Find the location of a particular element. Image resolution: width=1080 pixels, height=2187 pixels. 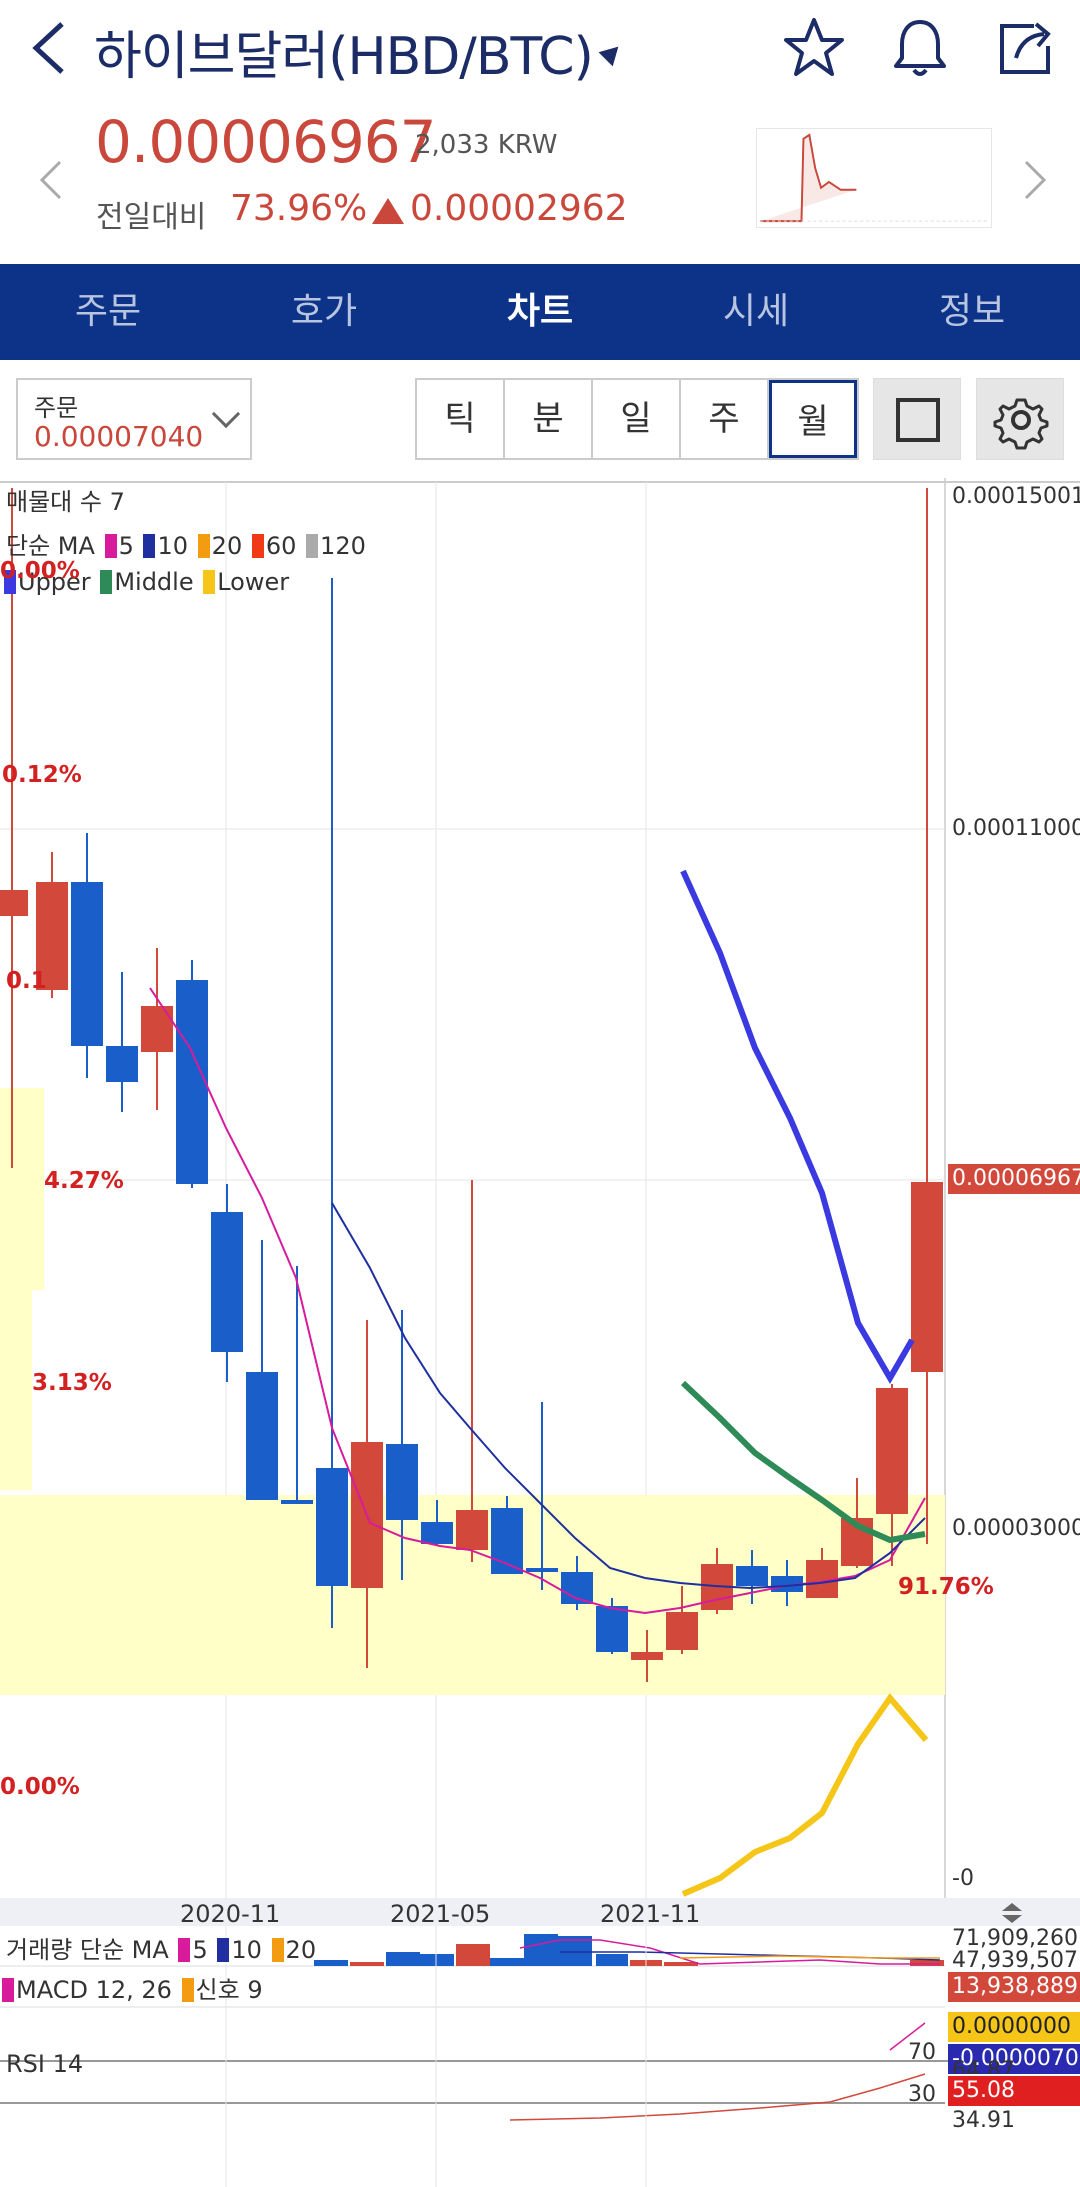

bb-upper-line is located at coordinates (797, 1126).